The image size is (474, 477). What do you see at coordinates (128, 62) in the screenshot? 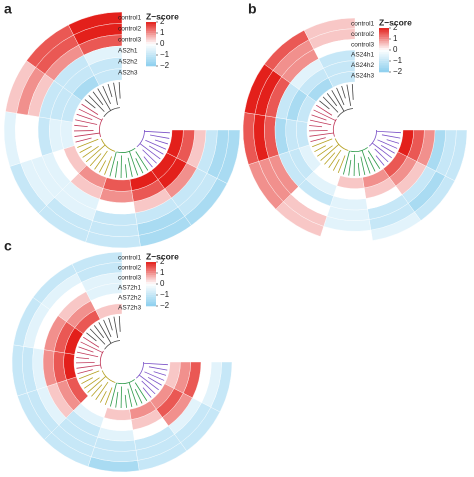
I see `ring-label: AS2h2` at bounding box center [128, 62].